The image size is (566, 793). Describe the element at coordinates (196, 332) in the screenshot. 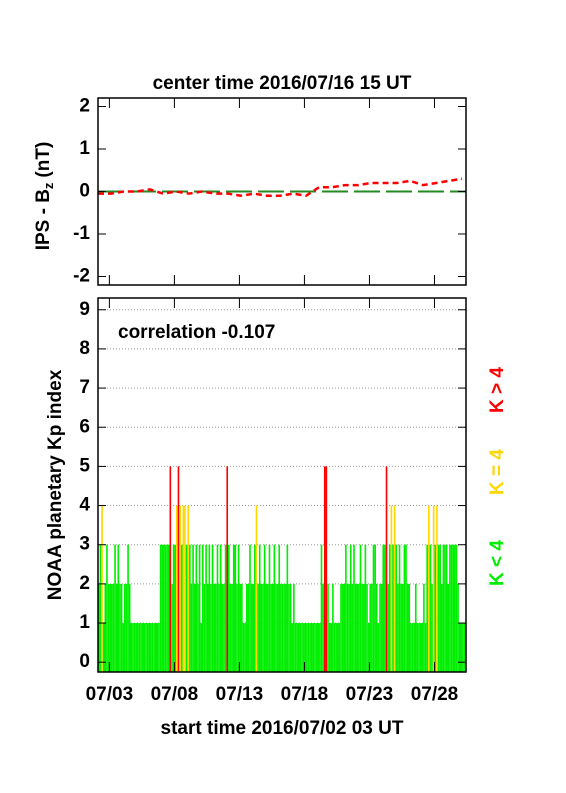

I see `annotation: correlation -0.107` at that location.